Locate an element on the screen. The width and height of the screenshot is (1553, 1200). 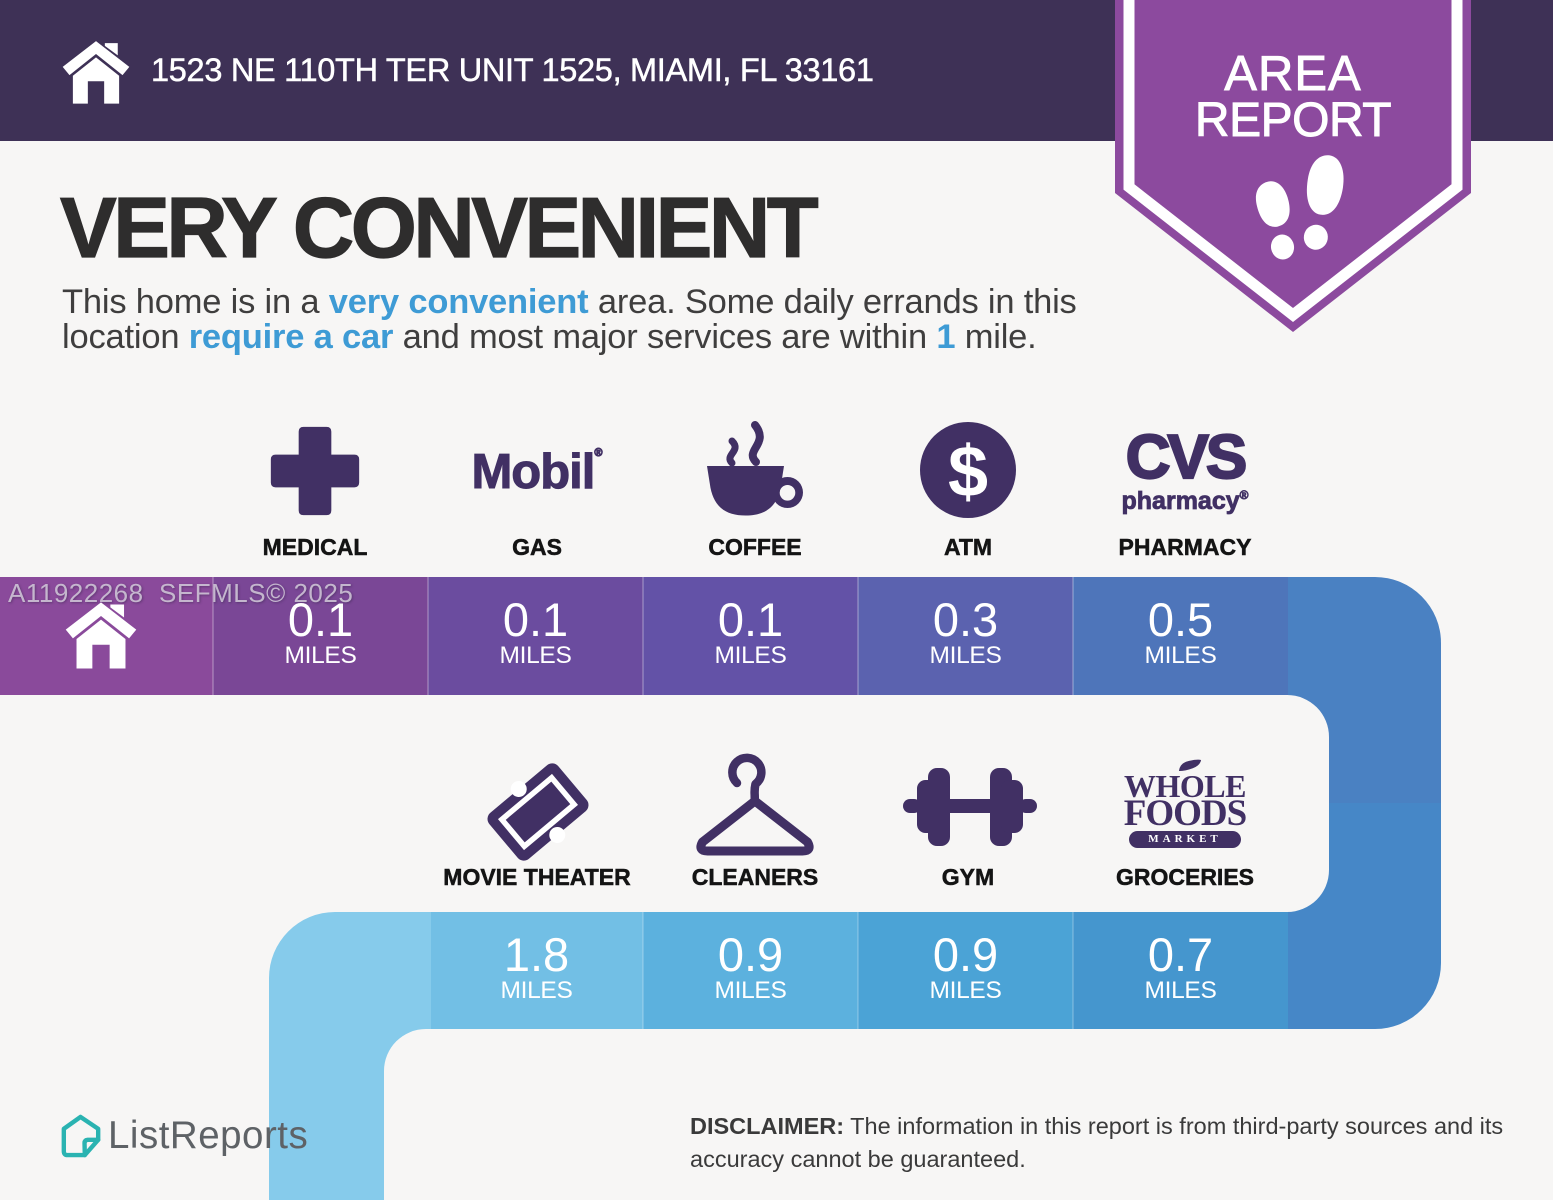
svg-text: AREA is located at coordinates (1292, 74).